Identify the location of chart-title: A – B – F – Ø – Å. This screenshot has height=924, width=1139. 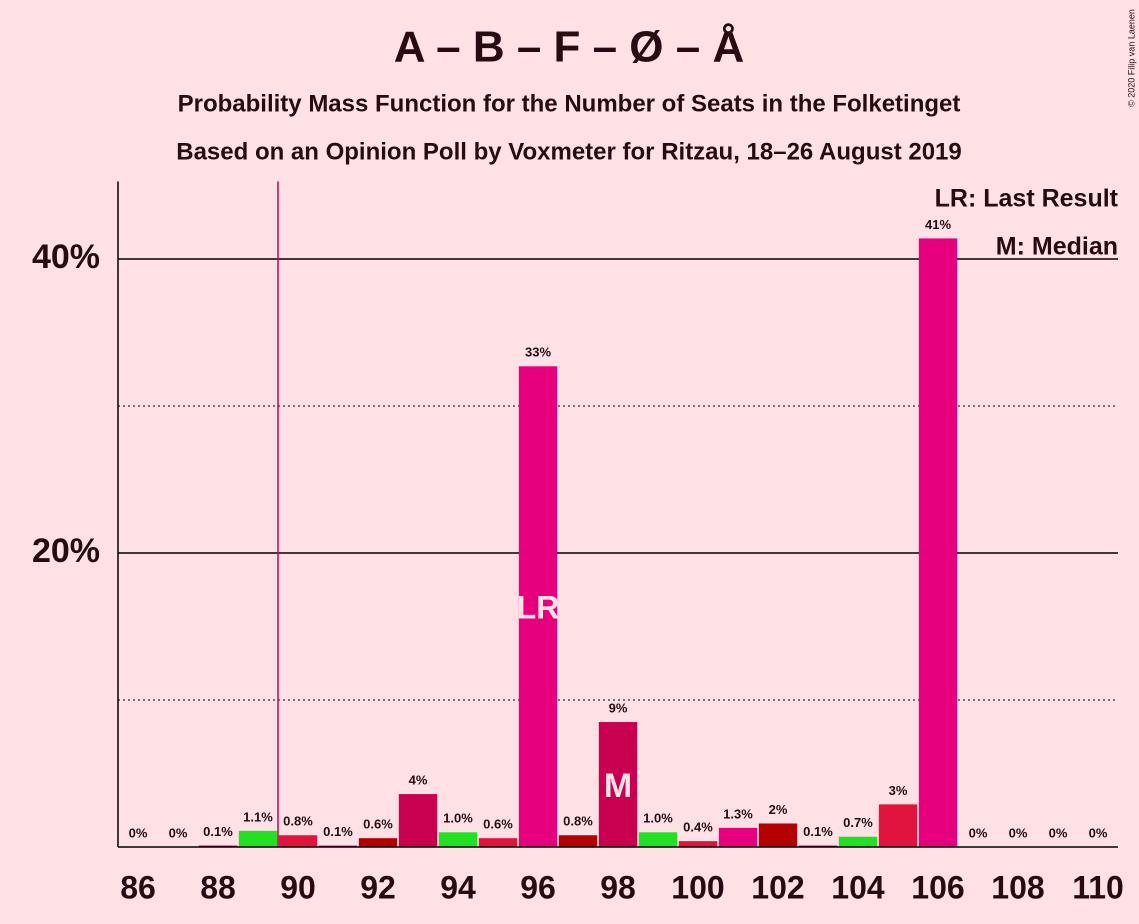
(569, 47).